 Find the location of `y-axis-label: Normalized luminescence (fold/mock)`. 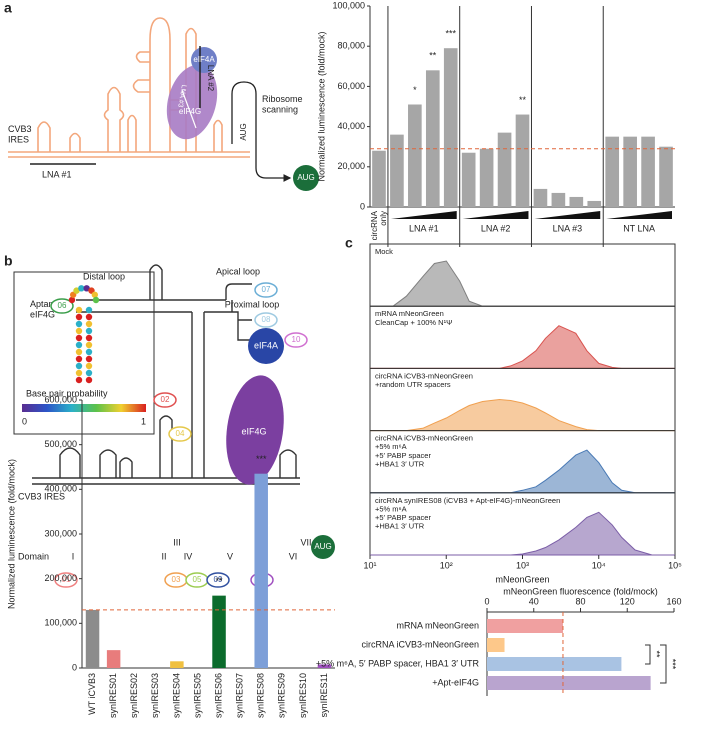

y-axis-label: Normalized luminescence (fold/mock) is located at coordinates (321, 106).